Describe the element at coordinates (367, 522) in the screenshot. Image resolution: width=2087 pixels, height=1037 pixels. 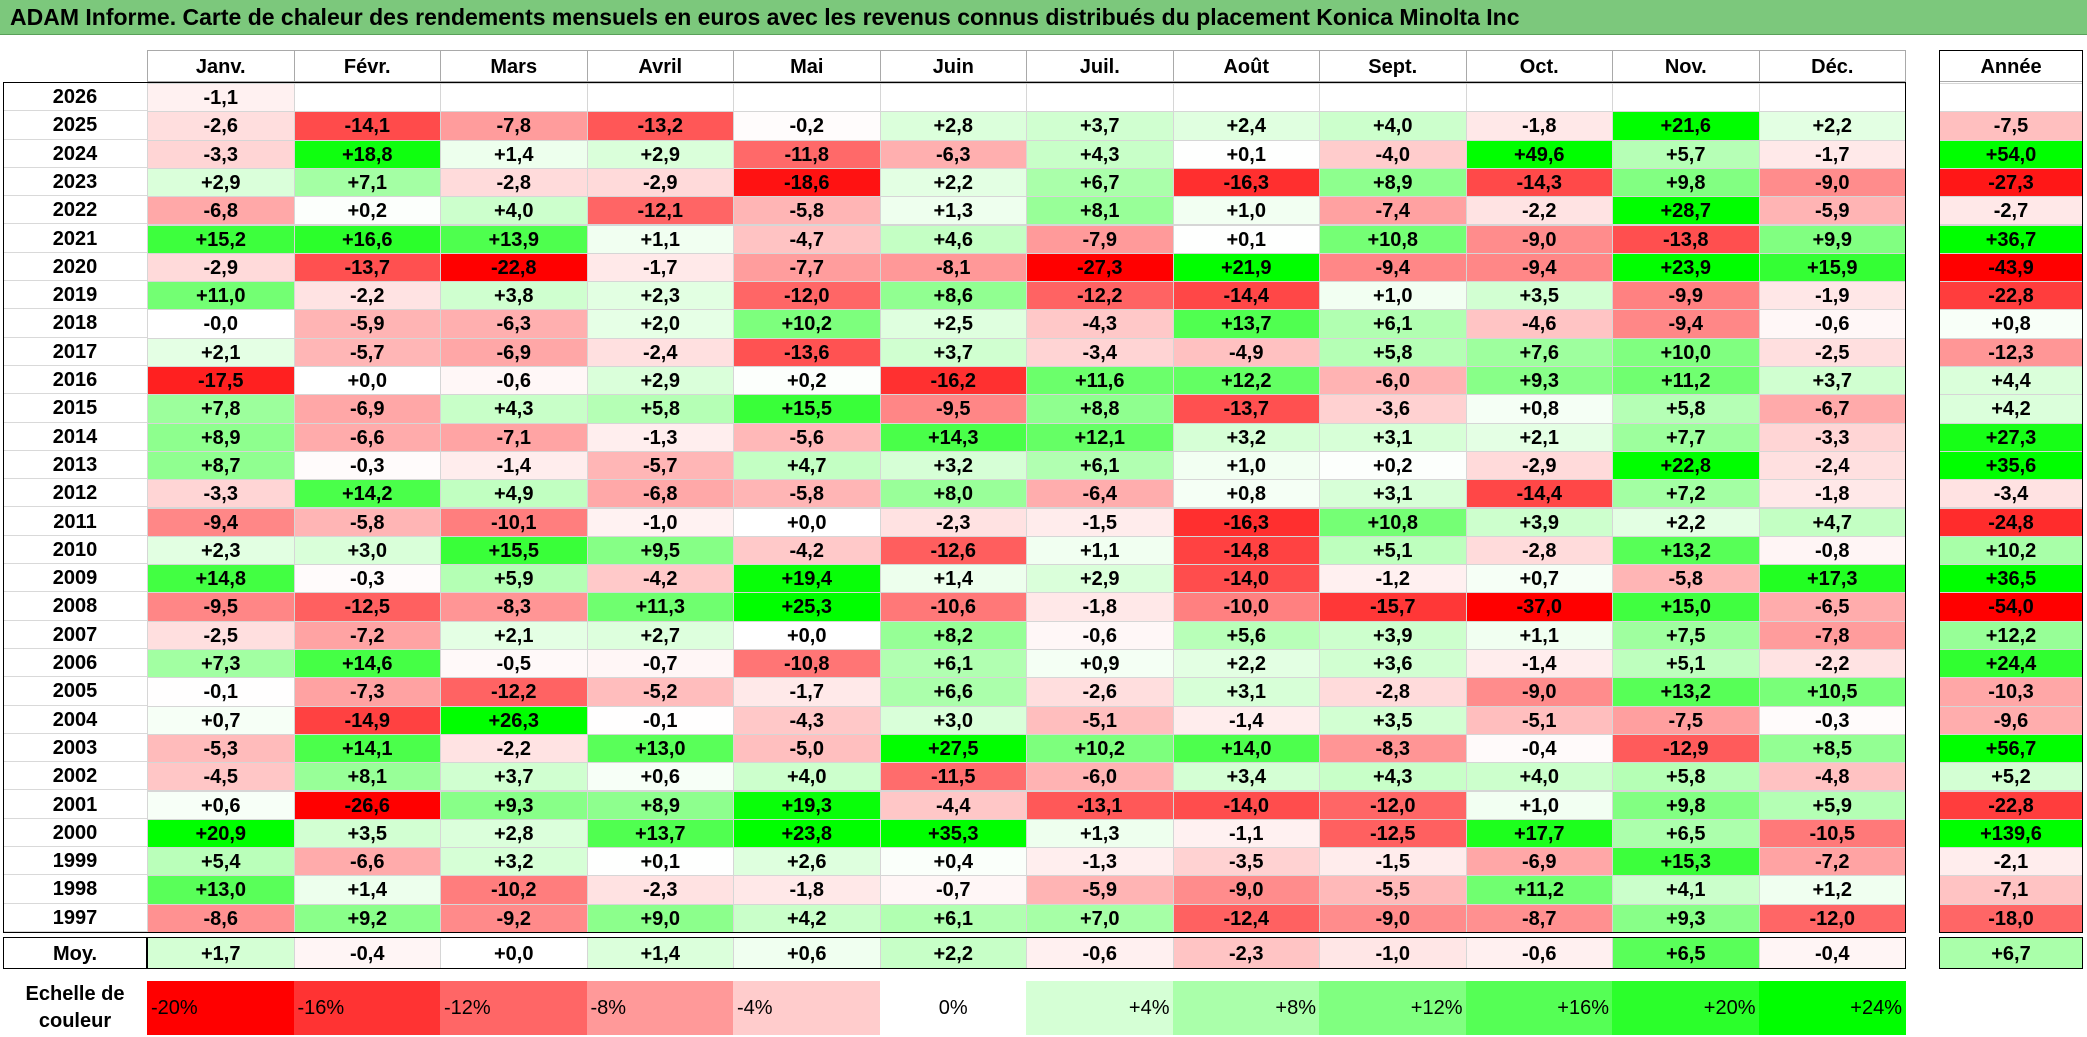
I see `heatmap-cell: -5,8` at that location.